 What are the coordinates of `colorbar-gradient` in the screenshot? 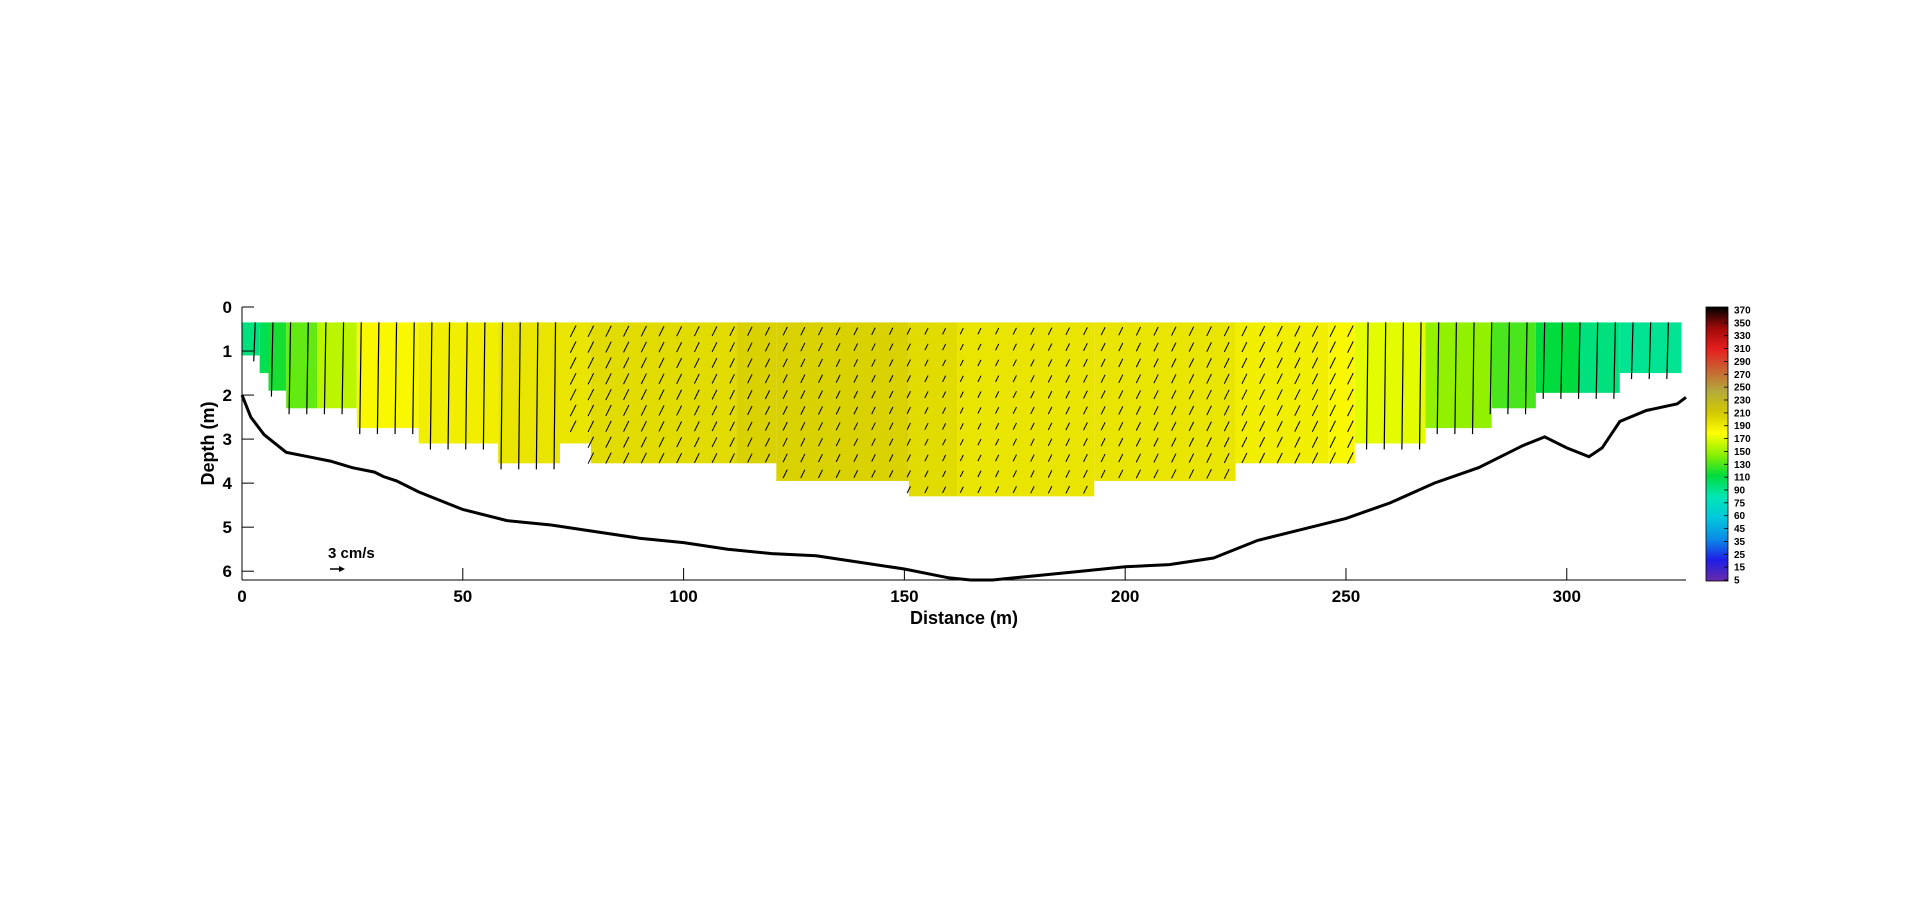 It's located at (1717, 444).